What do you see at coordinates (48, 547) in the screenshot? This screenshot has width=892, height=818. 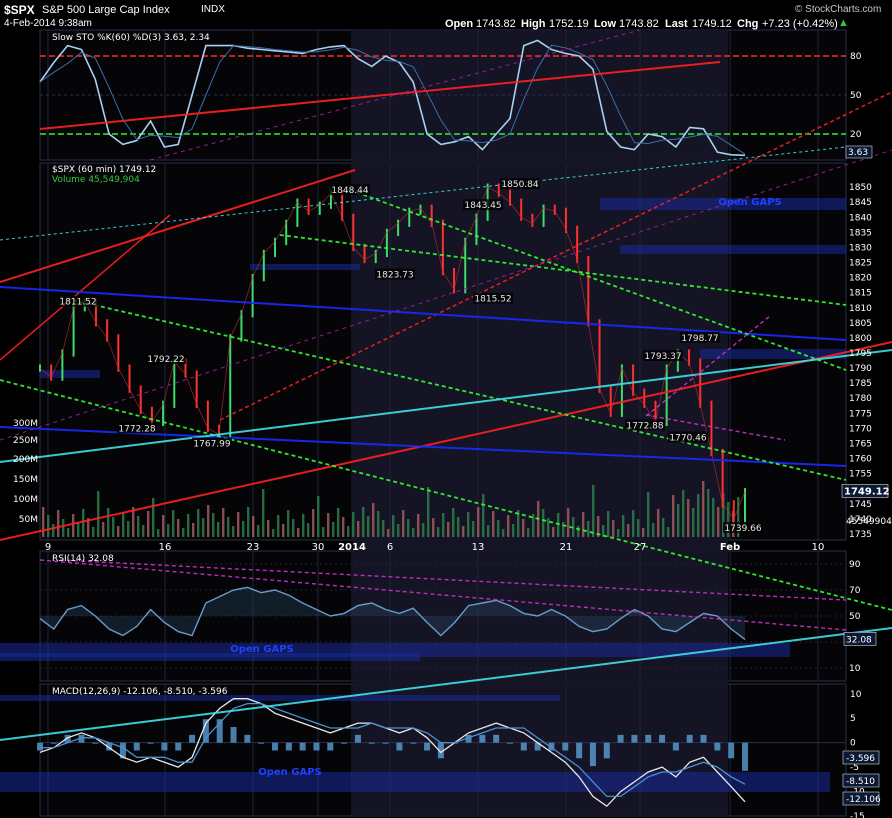 I see `x-tick-0: 9` at bounding box center [48, 547].